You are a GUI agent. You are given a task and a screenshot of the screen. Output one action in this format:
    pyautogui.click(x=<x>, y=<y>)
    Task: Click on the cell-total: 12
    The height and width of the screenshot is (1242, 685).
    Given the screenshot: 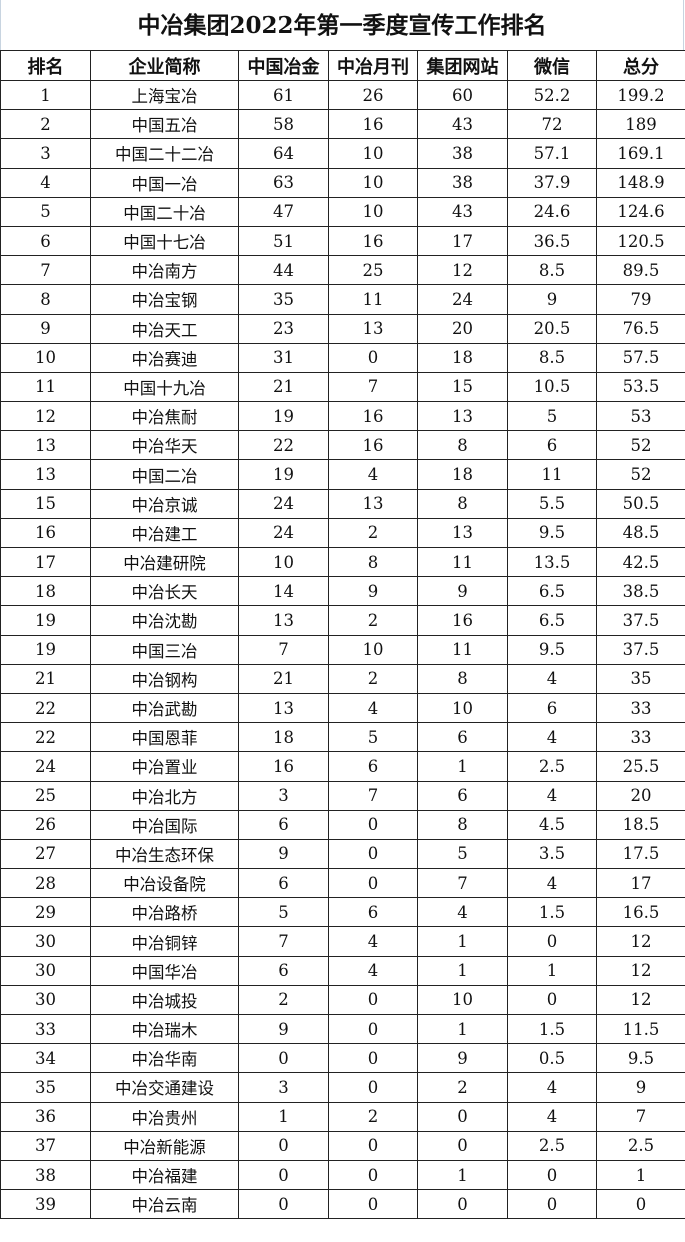 What is the action you would take?
    pyautogui.click(x=640, y=941)
    